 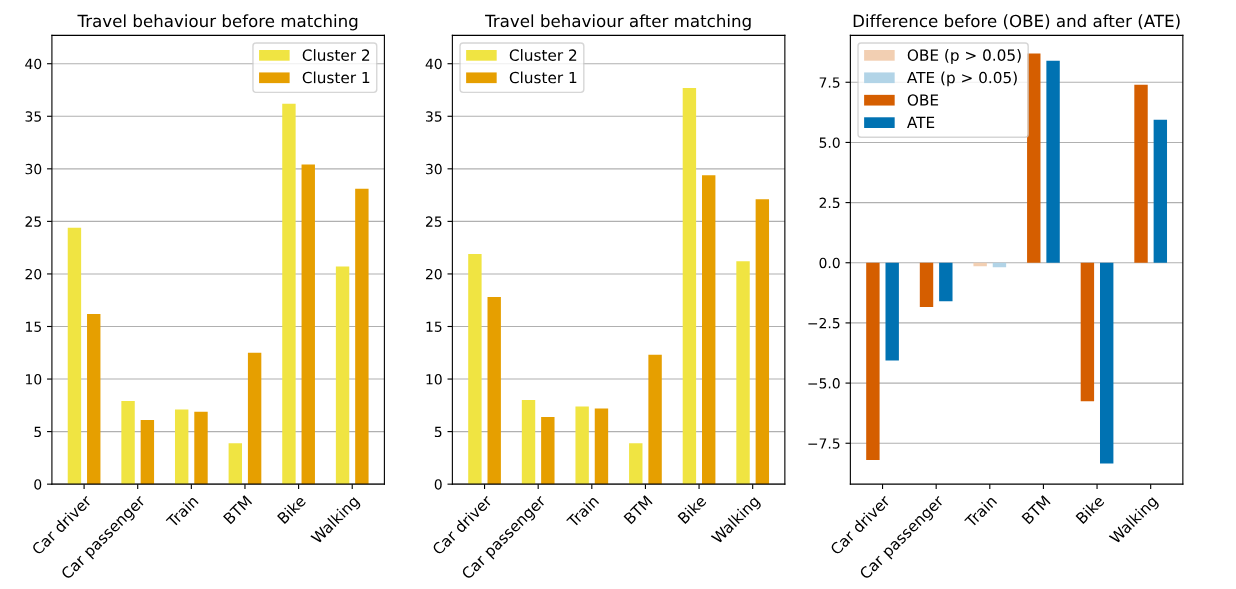 What do you see at coordinates (618, 22) in the screenshot?
I see `chart-title: Travel behaviour after matching` at bounding box center [618, 22].